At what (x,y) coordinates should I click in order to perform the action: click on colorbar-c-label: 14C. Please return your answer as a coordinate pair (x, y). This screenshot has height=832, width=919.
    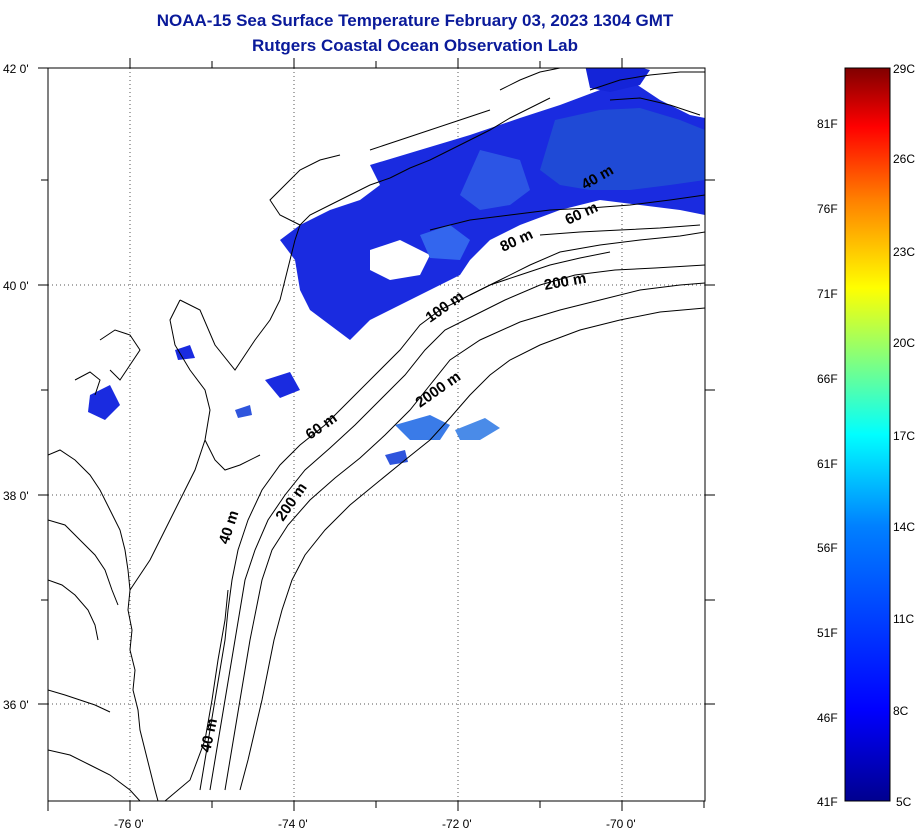
    Looking at the image, I should click on (904, 527).